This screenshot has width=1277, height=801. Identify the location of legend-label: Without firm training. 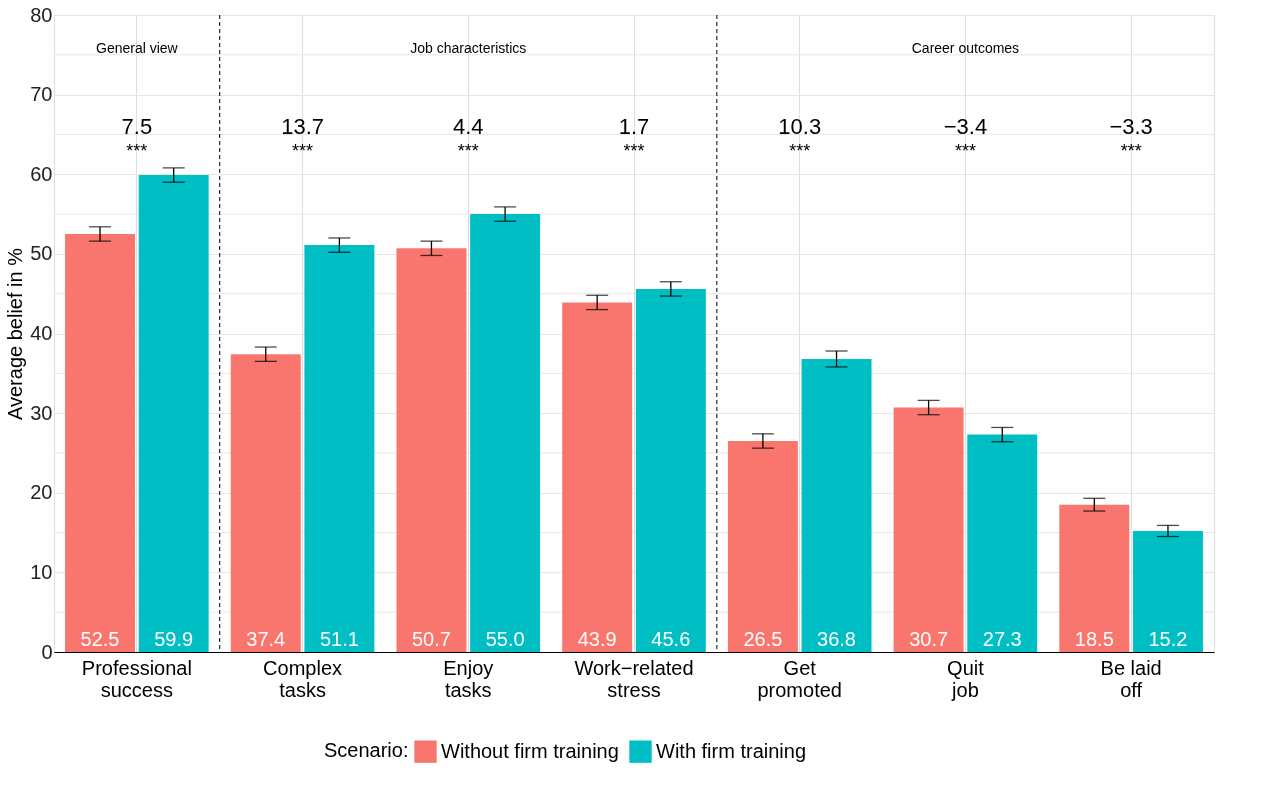
(530, 750).